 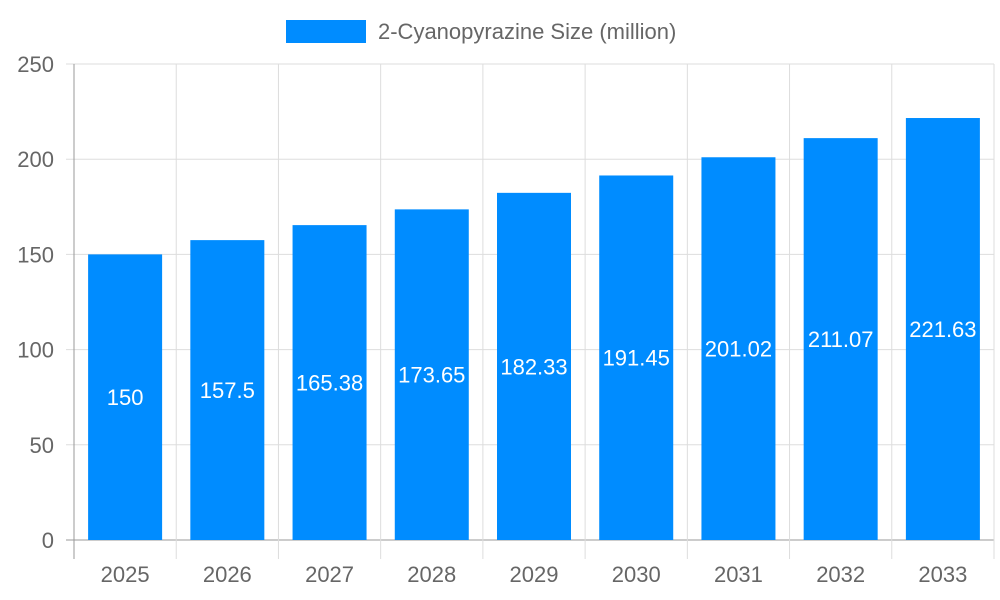 I want to click on y-tick-label: 150, so click(x=35, y=254).